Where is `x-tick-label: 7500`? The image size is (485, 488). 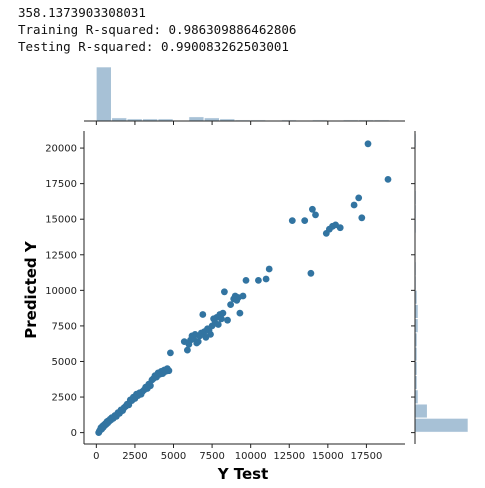 x-tick-label: 7500 is located at coordinates (211, 456).